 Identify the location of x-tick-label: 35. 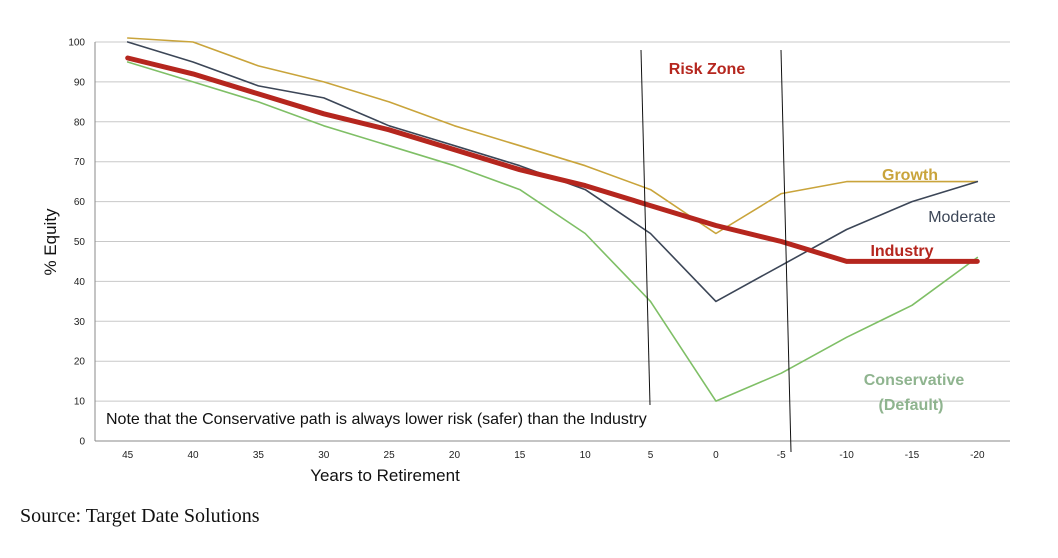
(259, 455).